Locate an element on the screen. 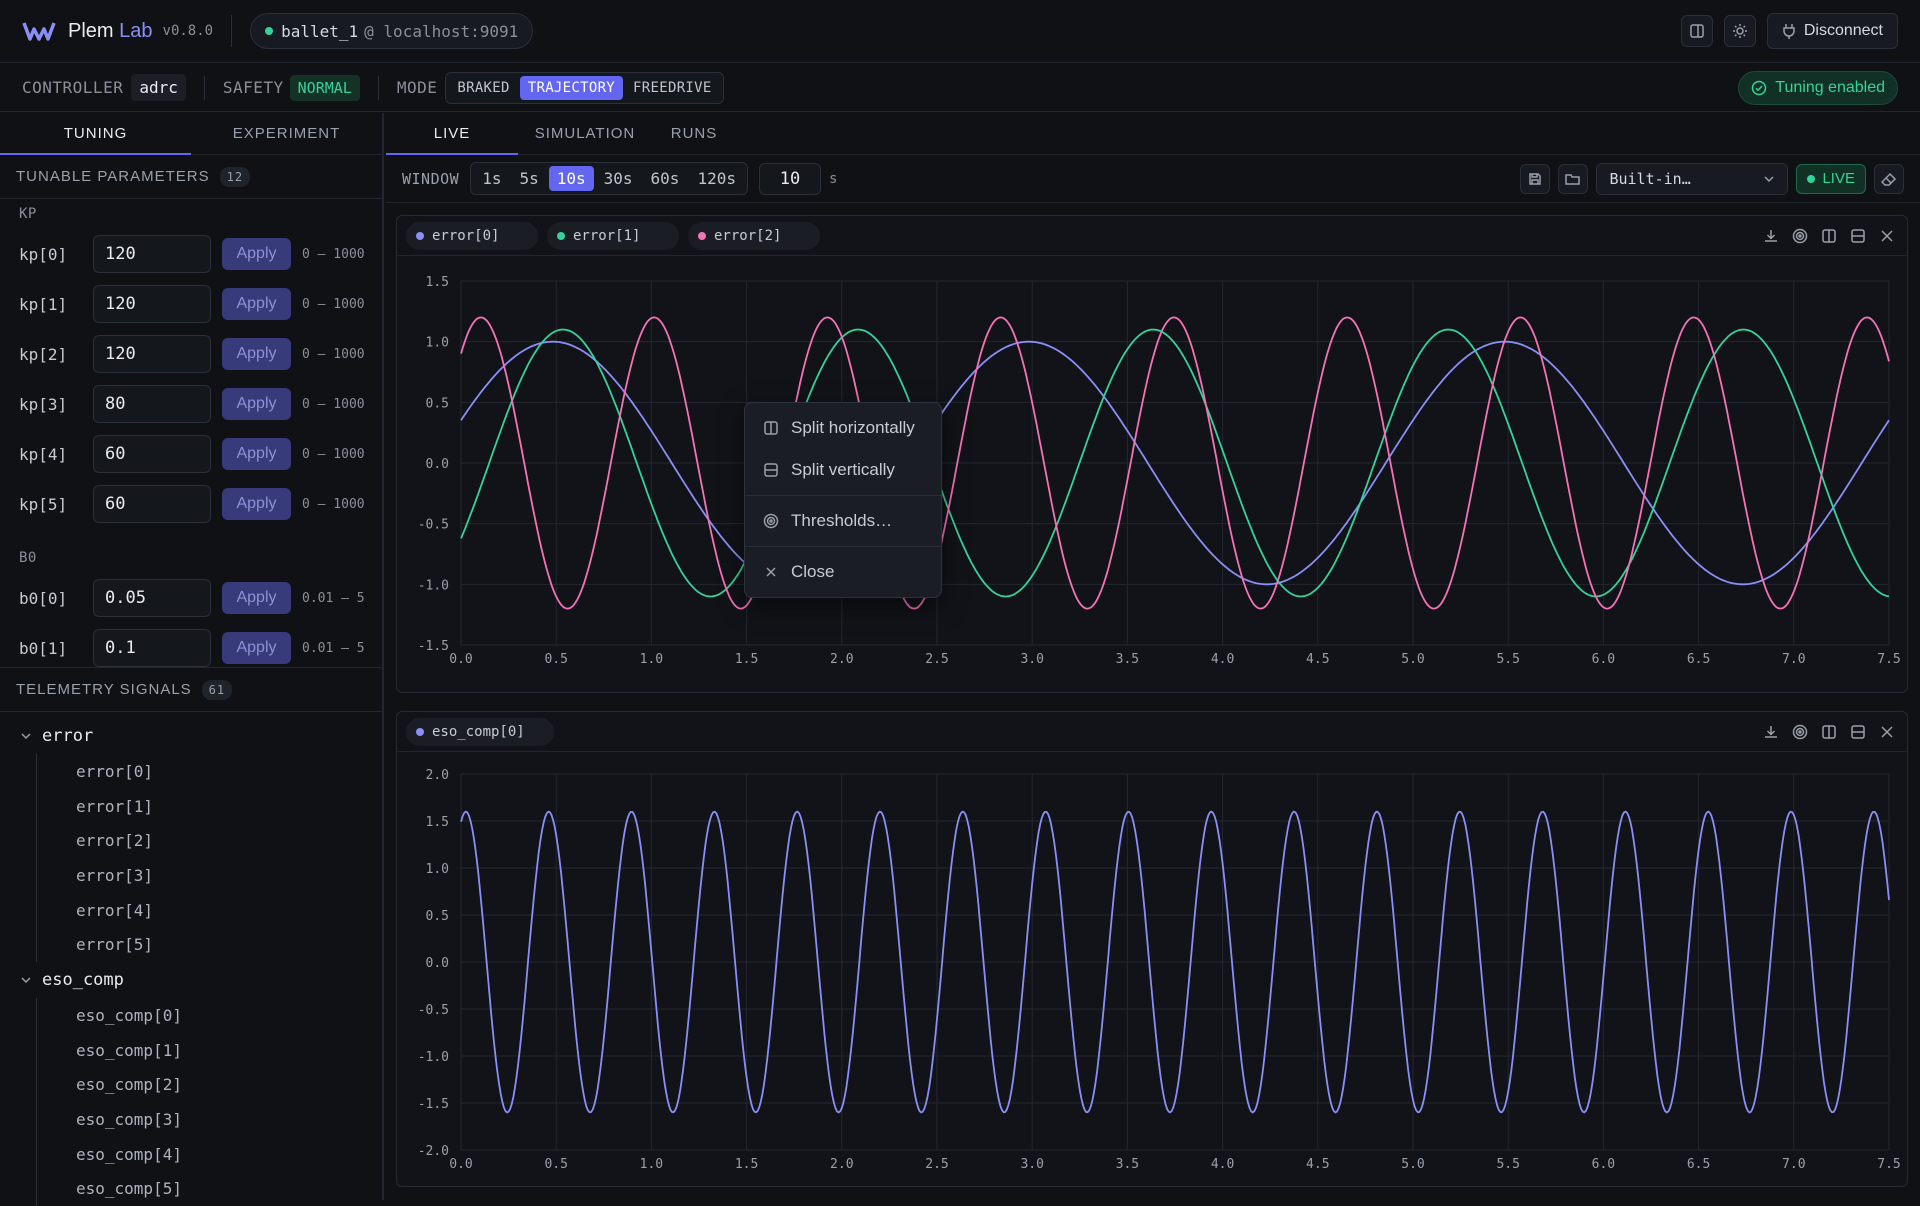 The image size is (1920, 1206). x-tick-label: 0.0 is located at coordinates (460, 659).